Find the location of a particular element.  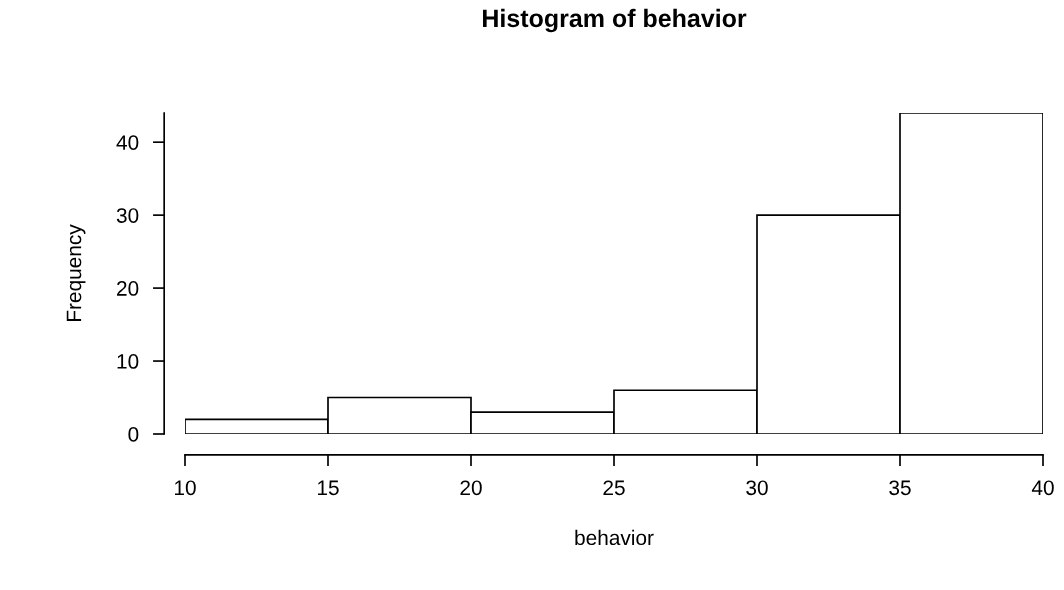

x-tick-label: 35 is located at coordinates (900, 488).